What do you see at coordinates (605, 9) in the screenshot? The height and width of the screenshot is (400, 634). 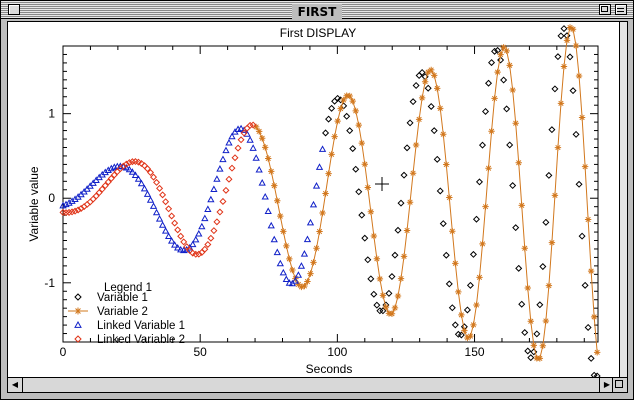 I see `zoom-box-icon` at bounding box center [605, 9].